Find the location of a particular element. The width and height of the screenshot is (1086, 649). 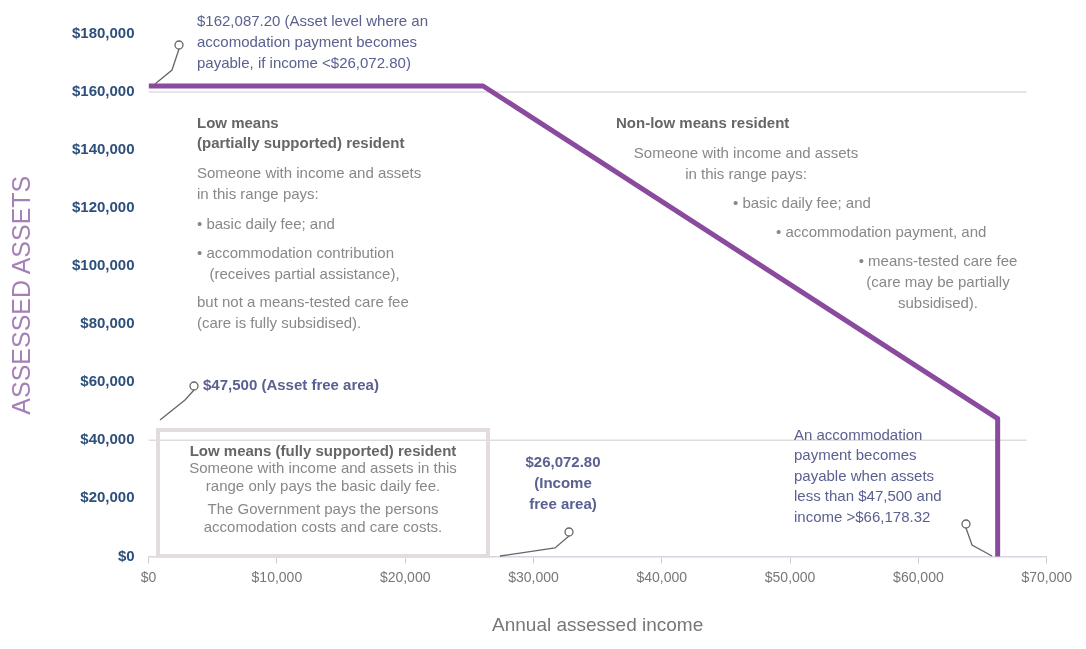

annotation: Low means (partially supported) resident is located at coordinates (301, 132).